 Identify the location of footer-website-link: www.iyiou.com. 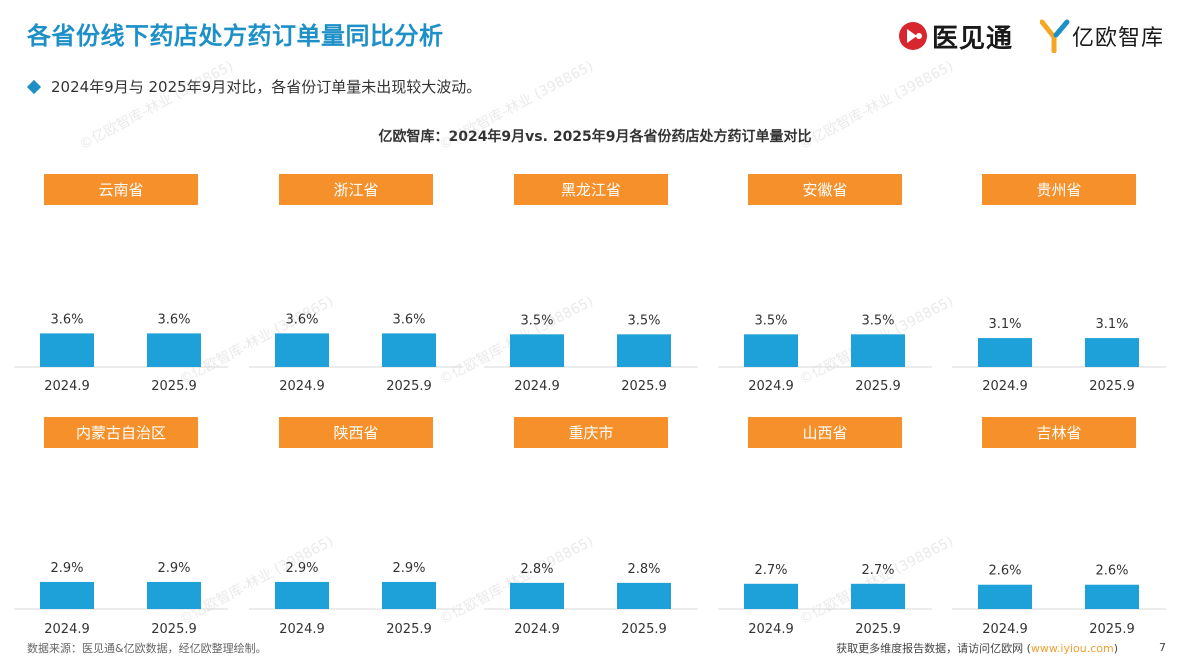
(1072, 648).